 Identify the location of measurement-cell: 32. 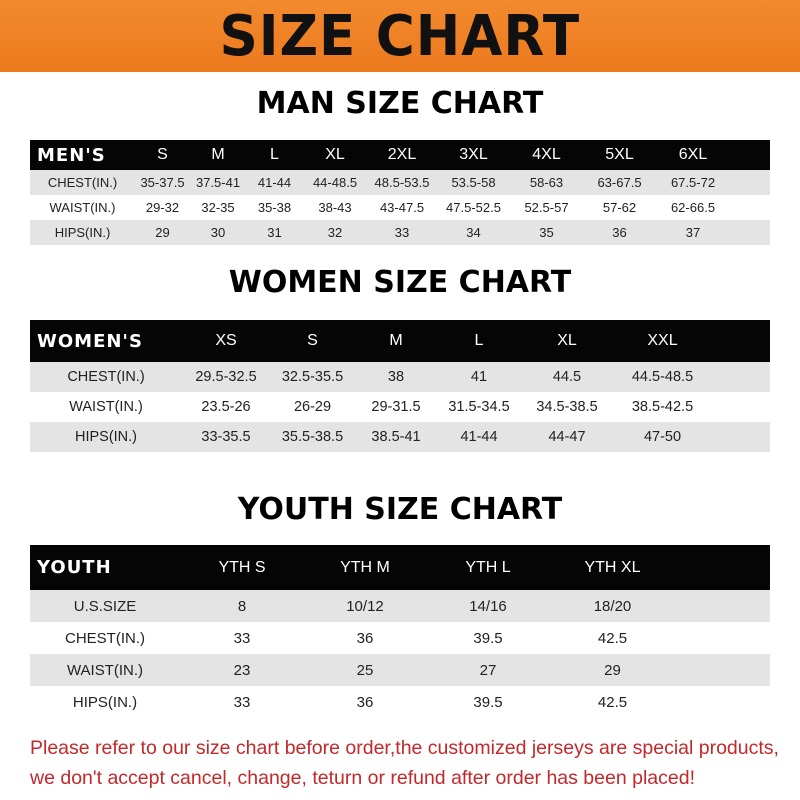
(335, 232).